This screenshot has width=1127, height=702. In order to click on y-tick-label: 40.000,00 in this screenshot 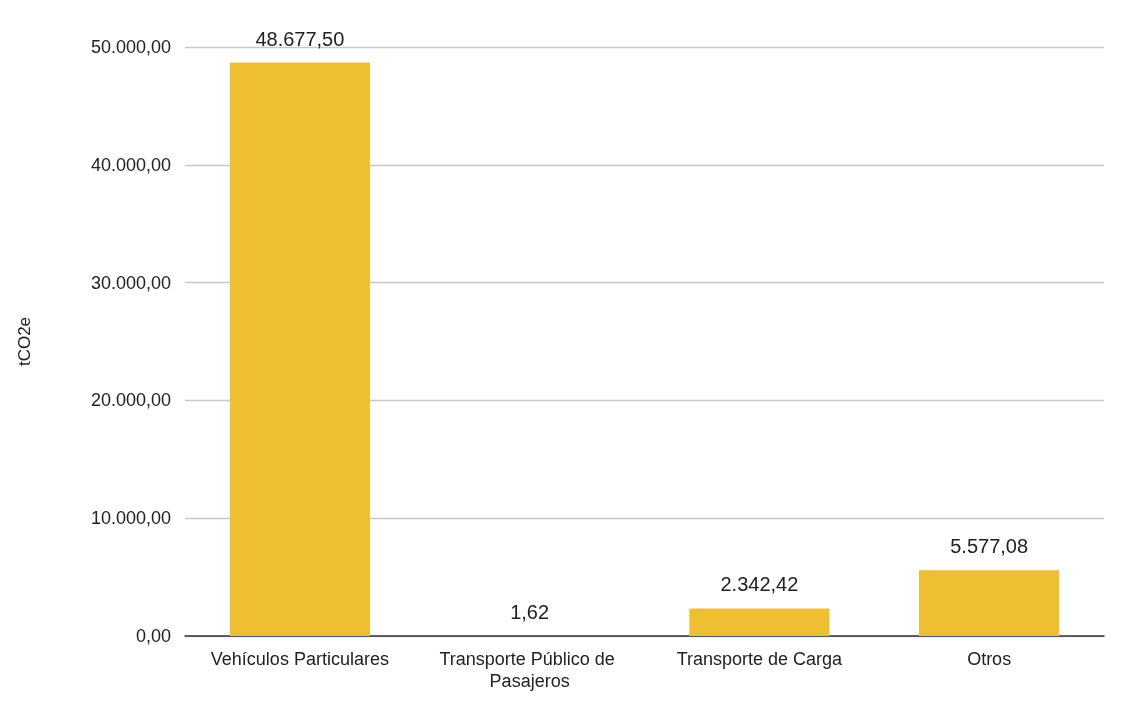, I will do `click(130, 164)`.